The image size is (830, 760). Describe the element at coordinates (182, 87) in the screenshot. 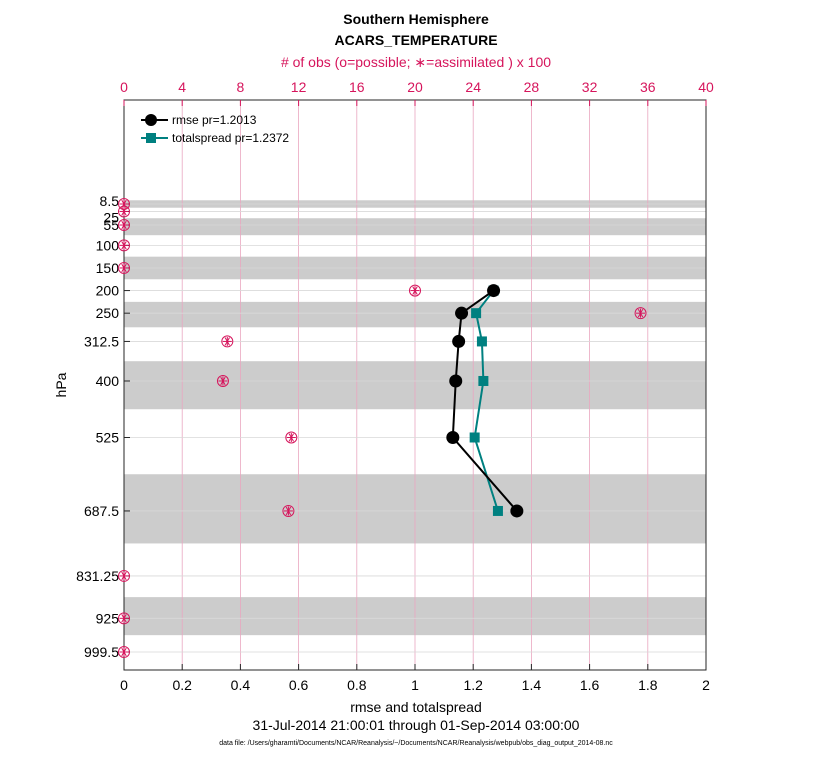

I see `top-tick-label: 4` at that location.